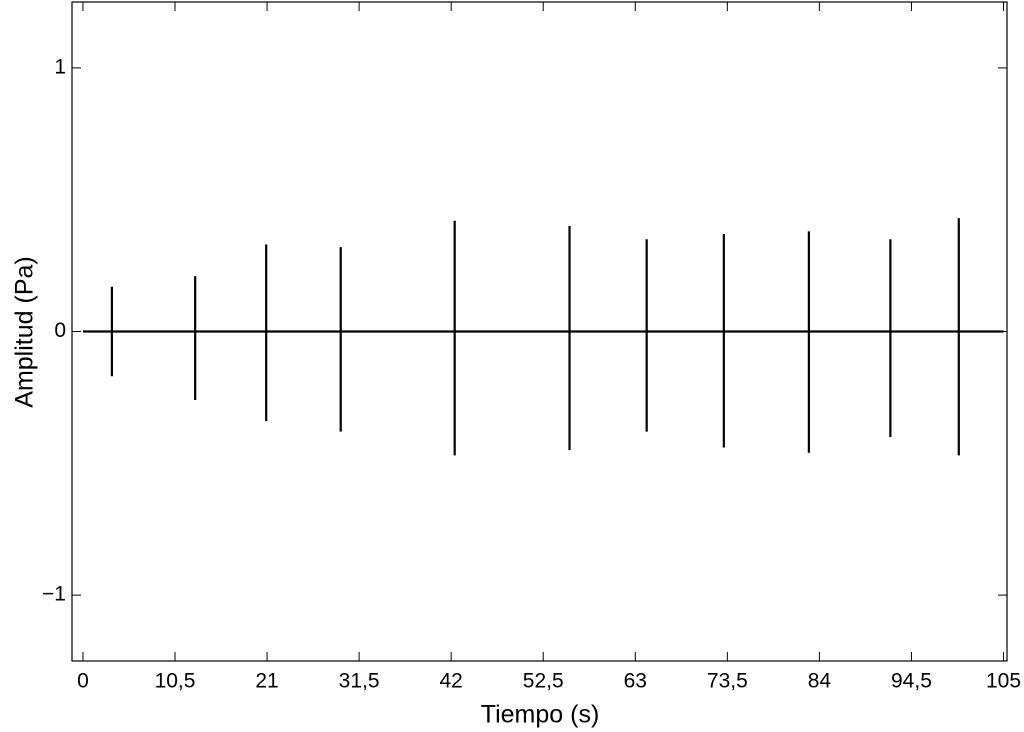 The width and height of the screenshot is (1024, 732). Describe the element at coordinates (54, 594) in the screenshot. I see `y-tick-label: −1` at that location.